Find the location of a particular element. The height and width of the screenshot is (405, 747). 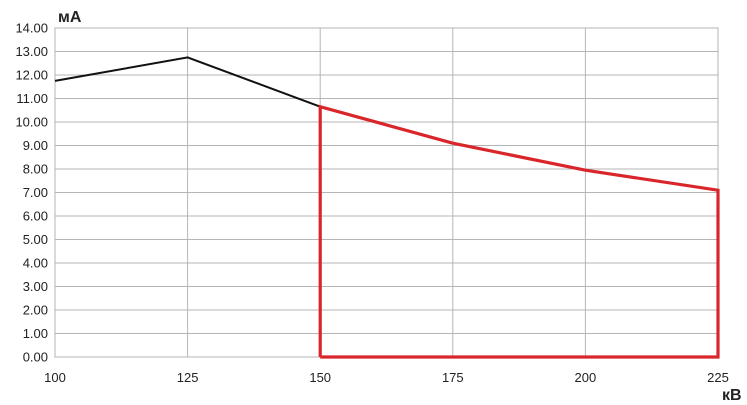

x-tick-label: 100 is located at coordinates (55, 377).